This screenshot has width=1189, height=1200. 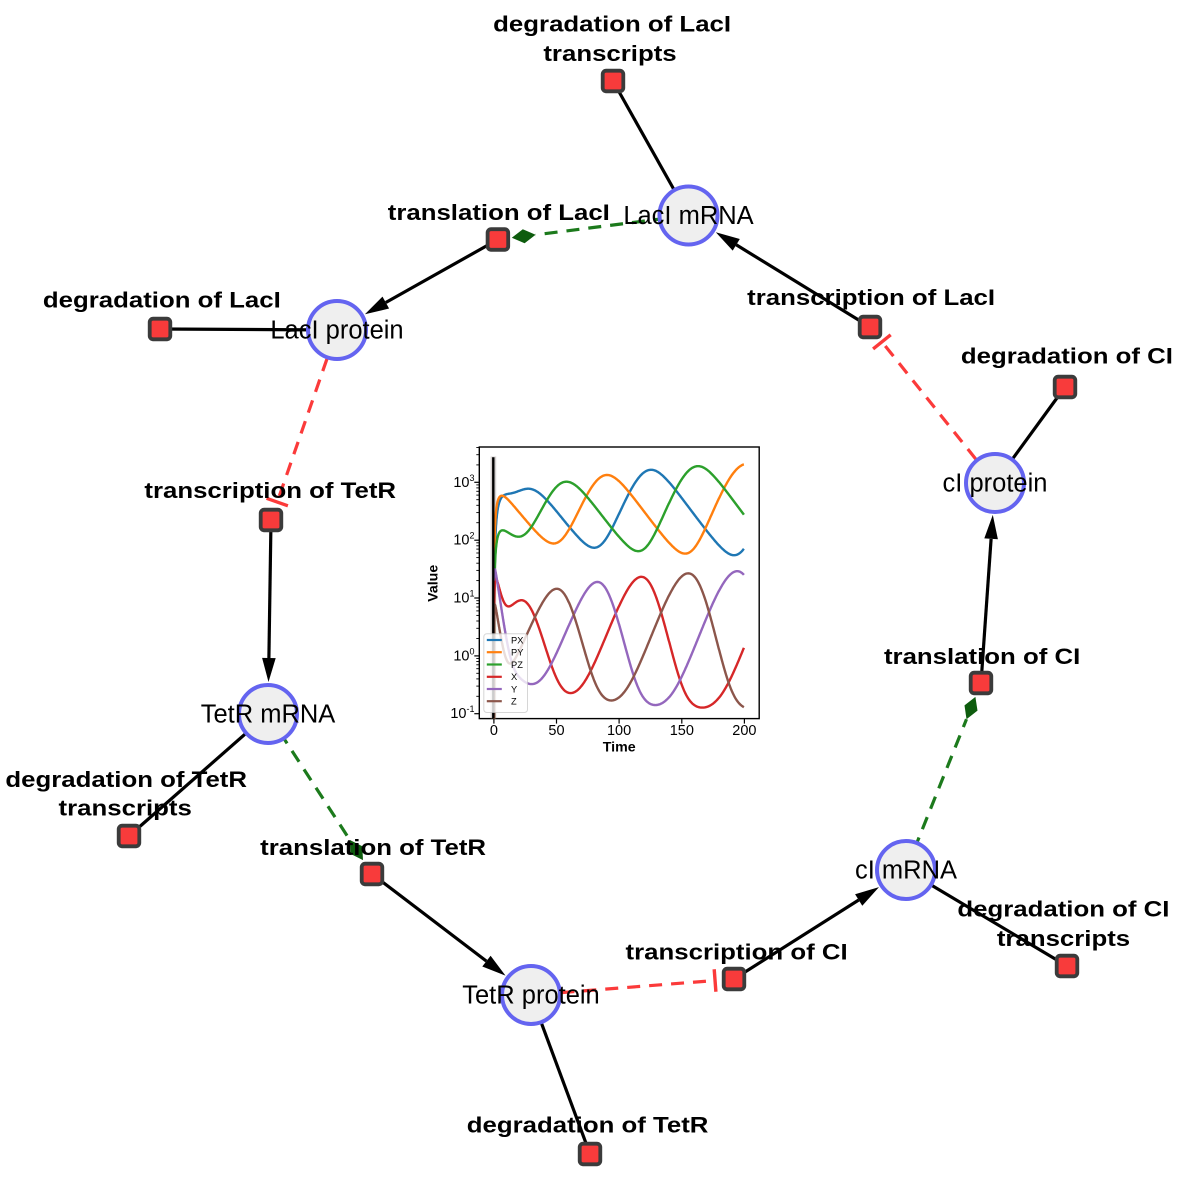 I want to click on svg-text: TetR protein, so click(x=531, y=996).